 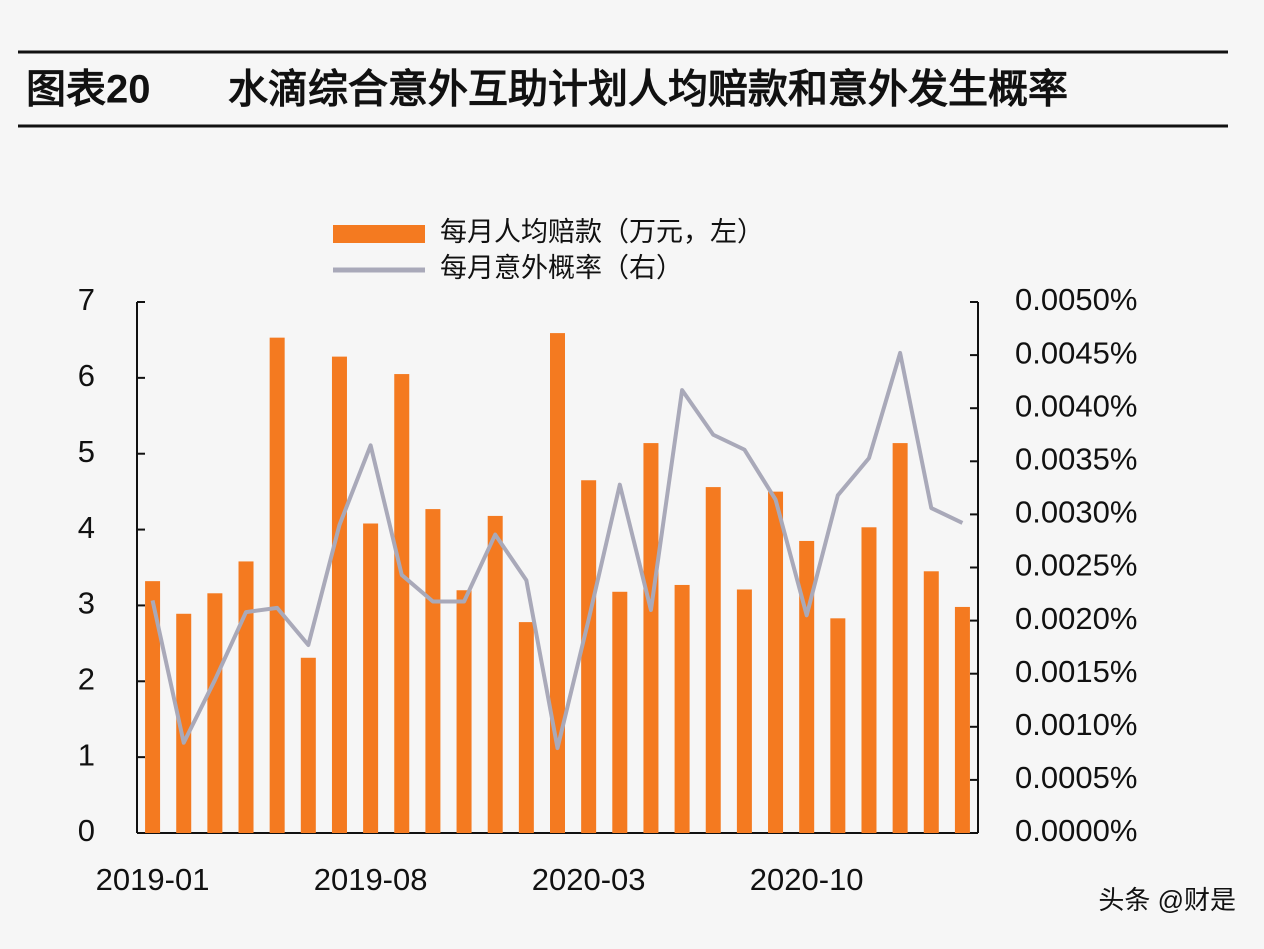 I want to click on y-tick-label: 7, so click(x=86, y=299).